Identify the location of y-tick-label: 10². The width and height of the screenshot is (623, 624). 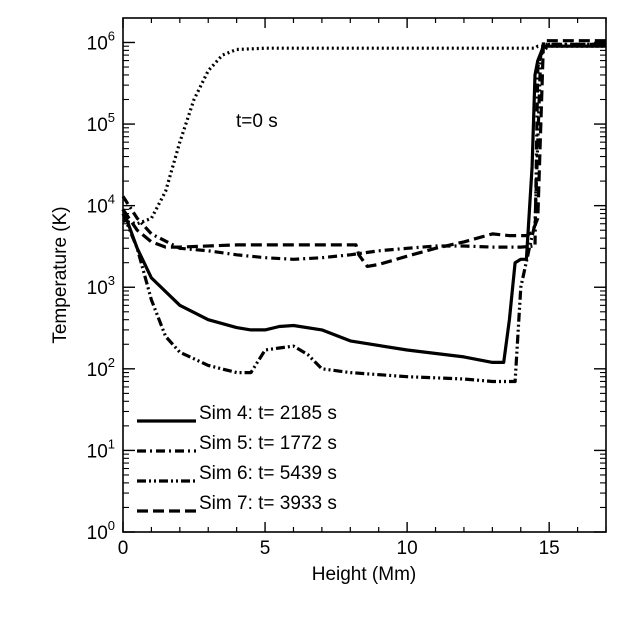
(101, 368).